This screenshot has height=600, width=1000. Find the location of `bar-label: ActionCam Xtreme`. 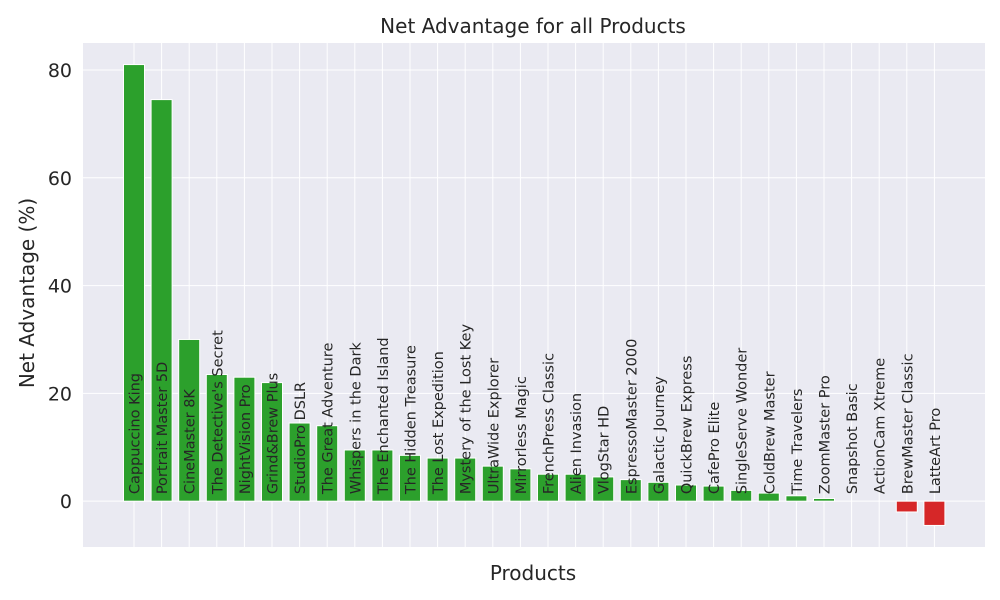

bar-label: ActionCam Xtreme is located at coordinates (881, 426).